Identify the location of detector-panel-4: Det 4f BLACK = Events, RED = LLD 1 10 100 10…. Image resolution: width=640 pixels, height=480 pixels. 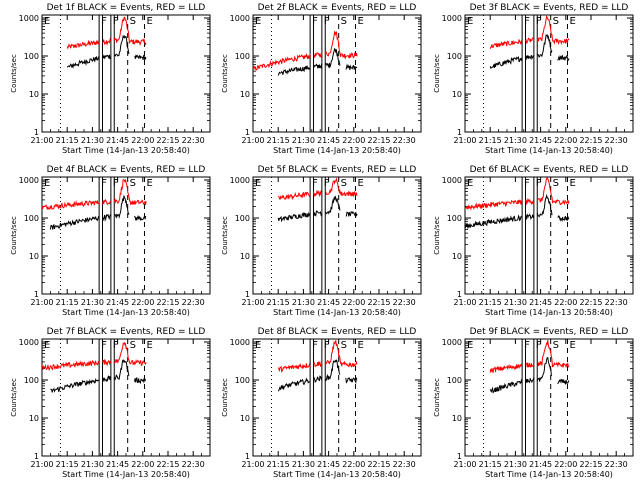
(110, 241).